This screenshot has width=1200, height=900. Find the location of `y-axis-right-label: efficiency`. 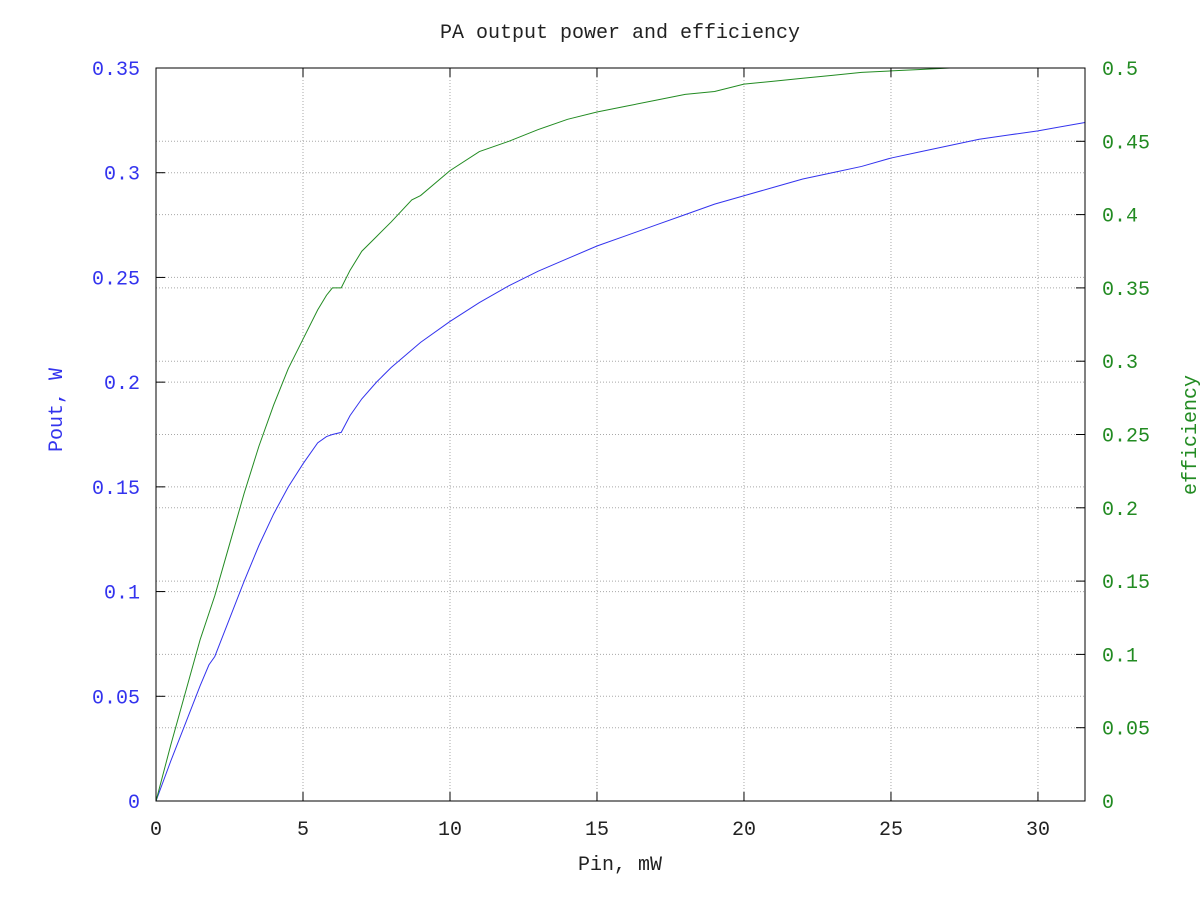

y-axis-right-label: efficiency is located at coordinates (1190, 435).